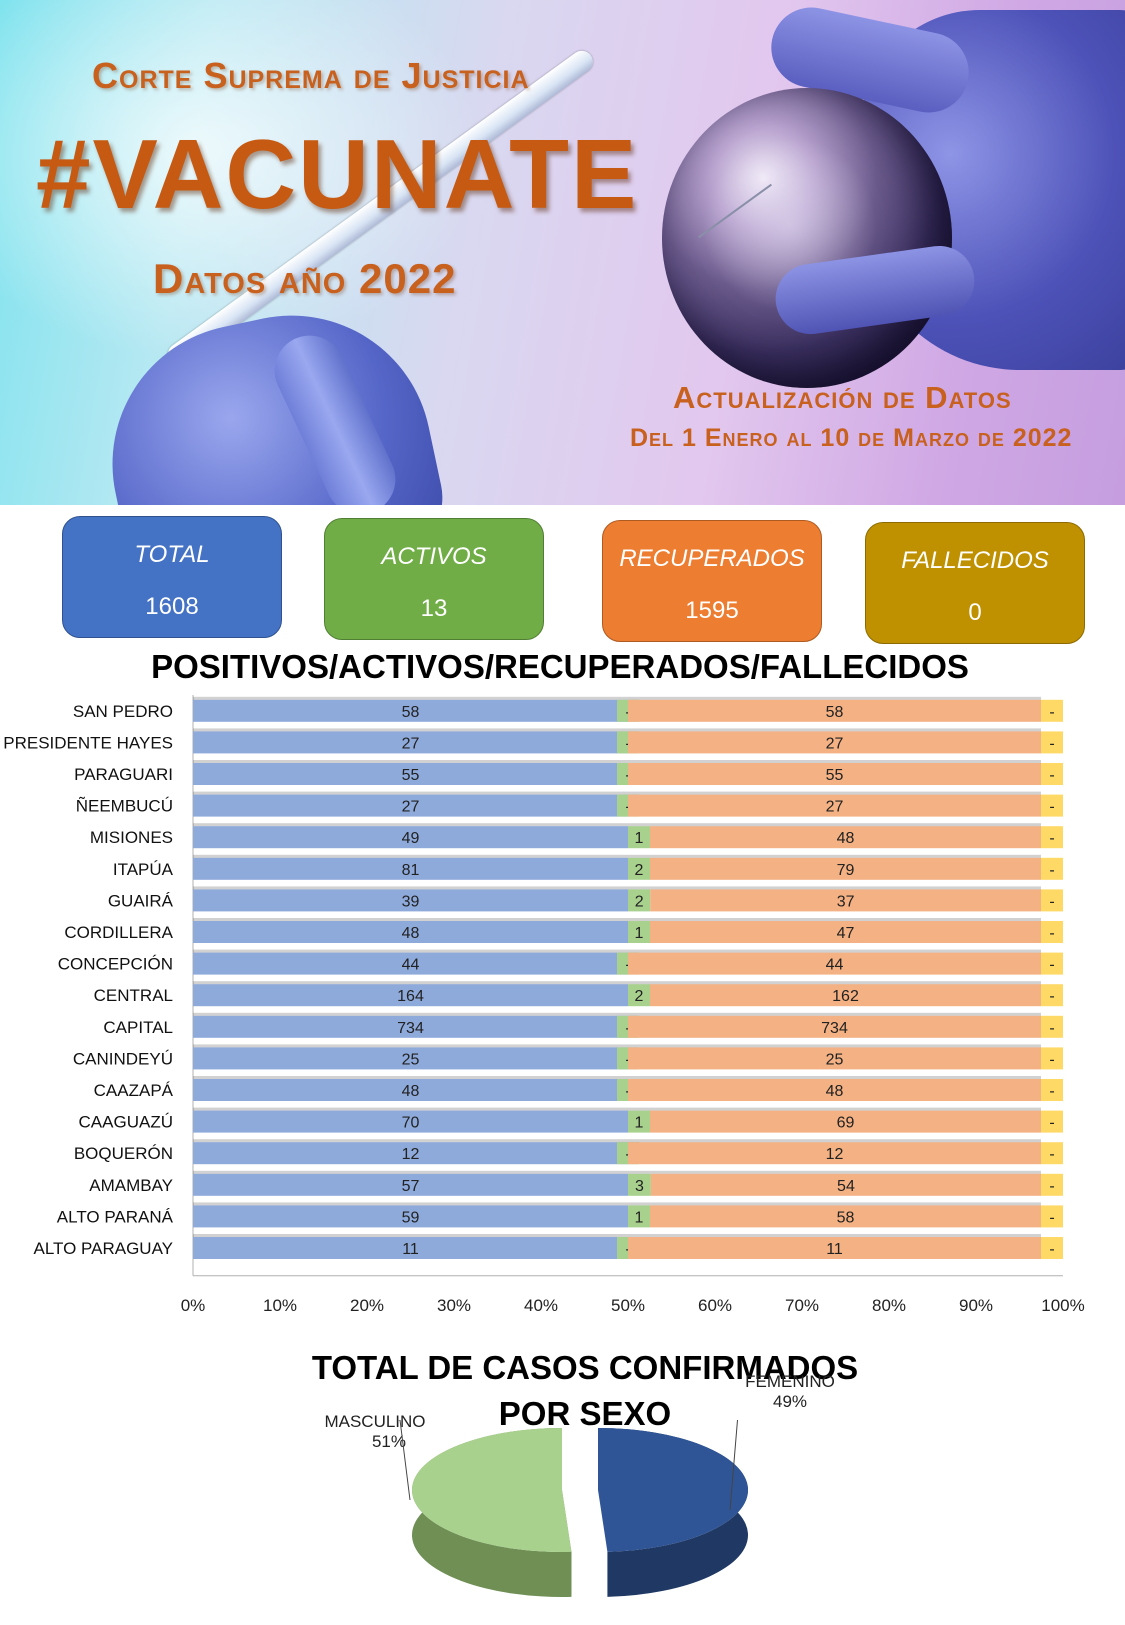  I want to click on bar-data-label: 81, so click(411, 870).